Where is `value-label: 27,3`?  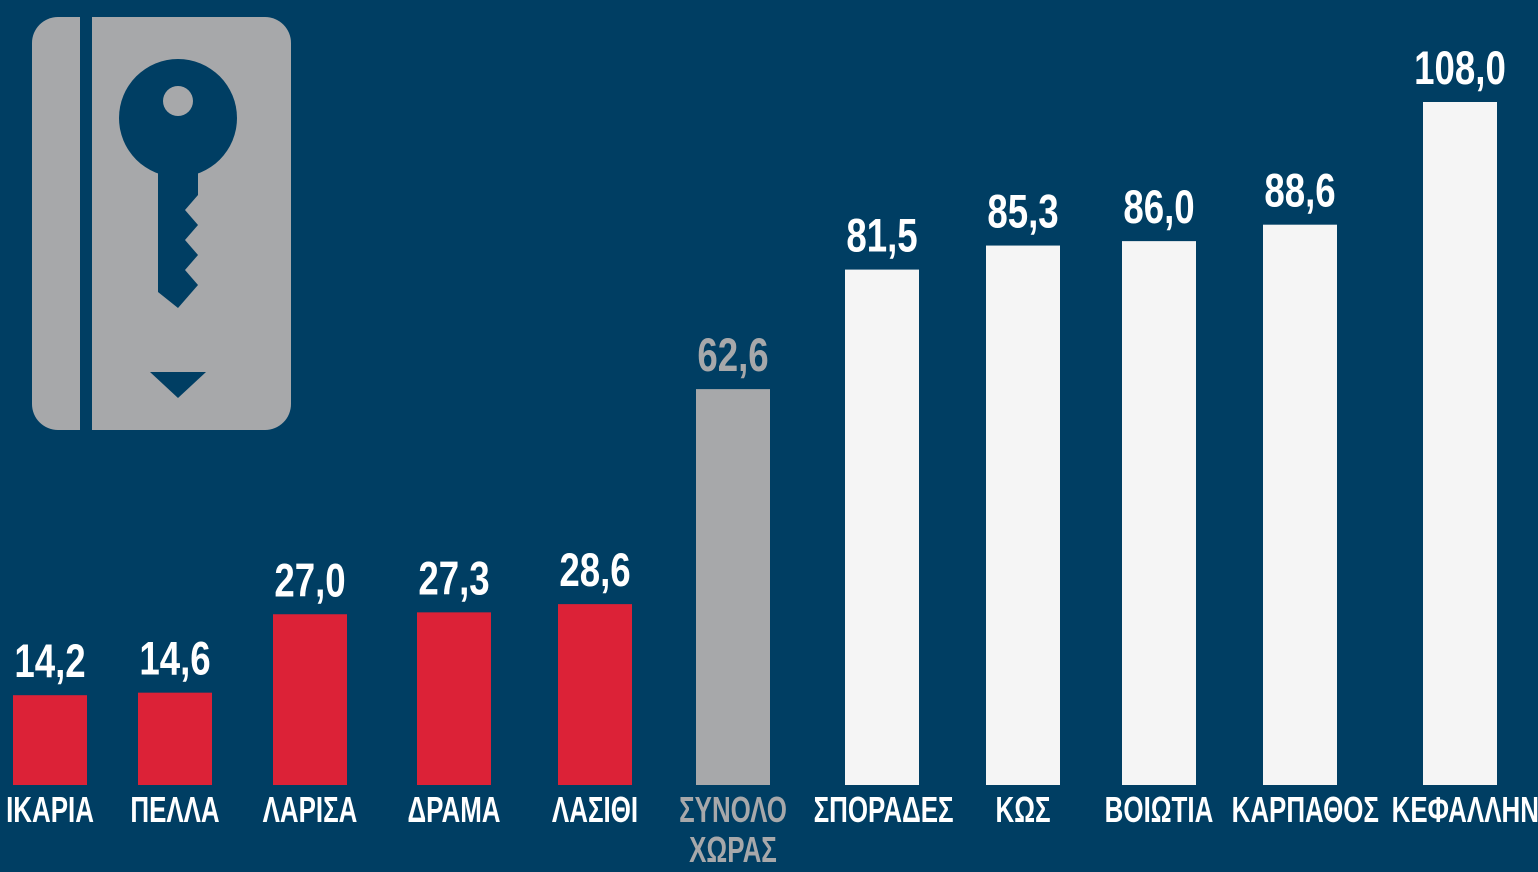 value-label: 27,3 is located at coordinates (453, 578).